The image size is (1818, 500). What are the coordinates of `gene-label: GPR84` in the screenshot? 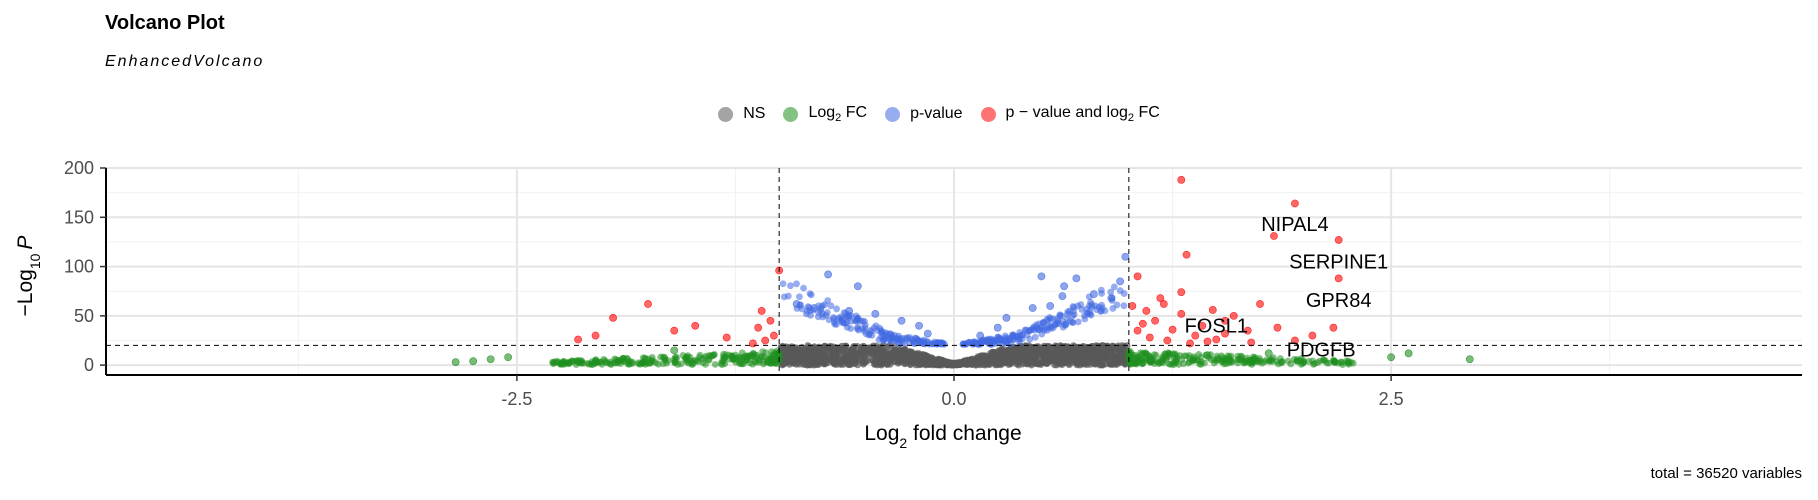 It's located at (1339, 301).